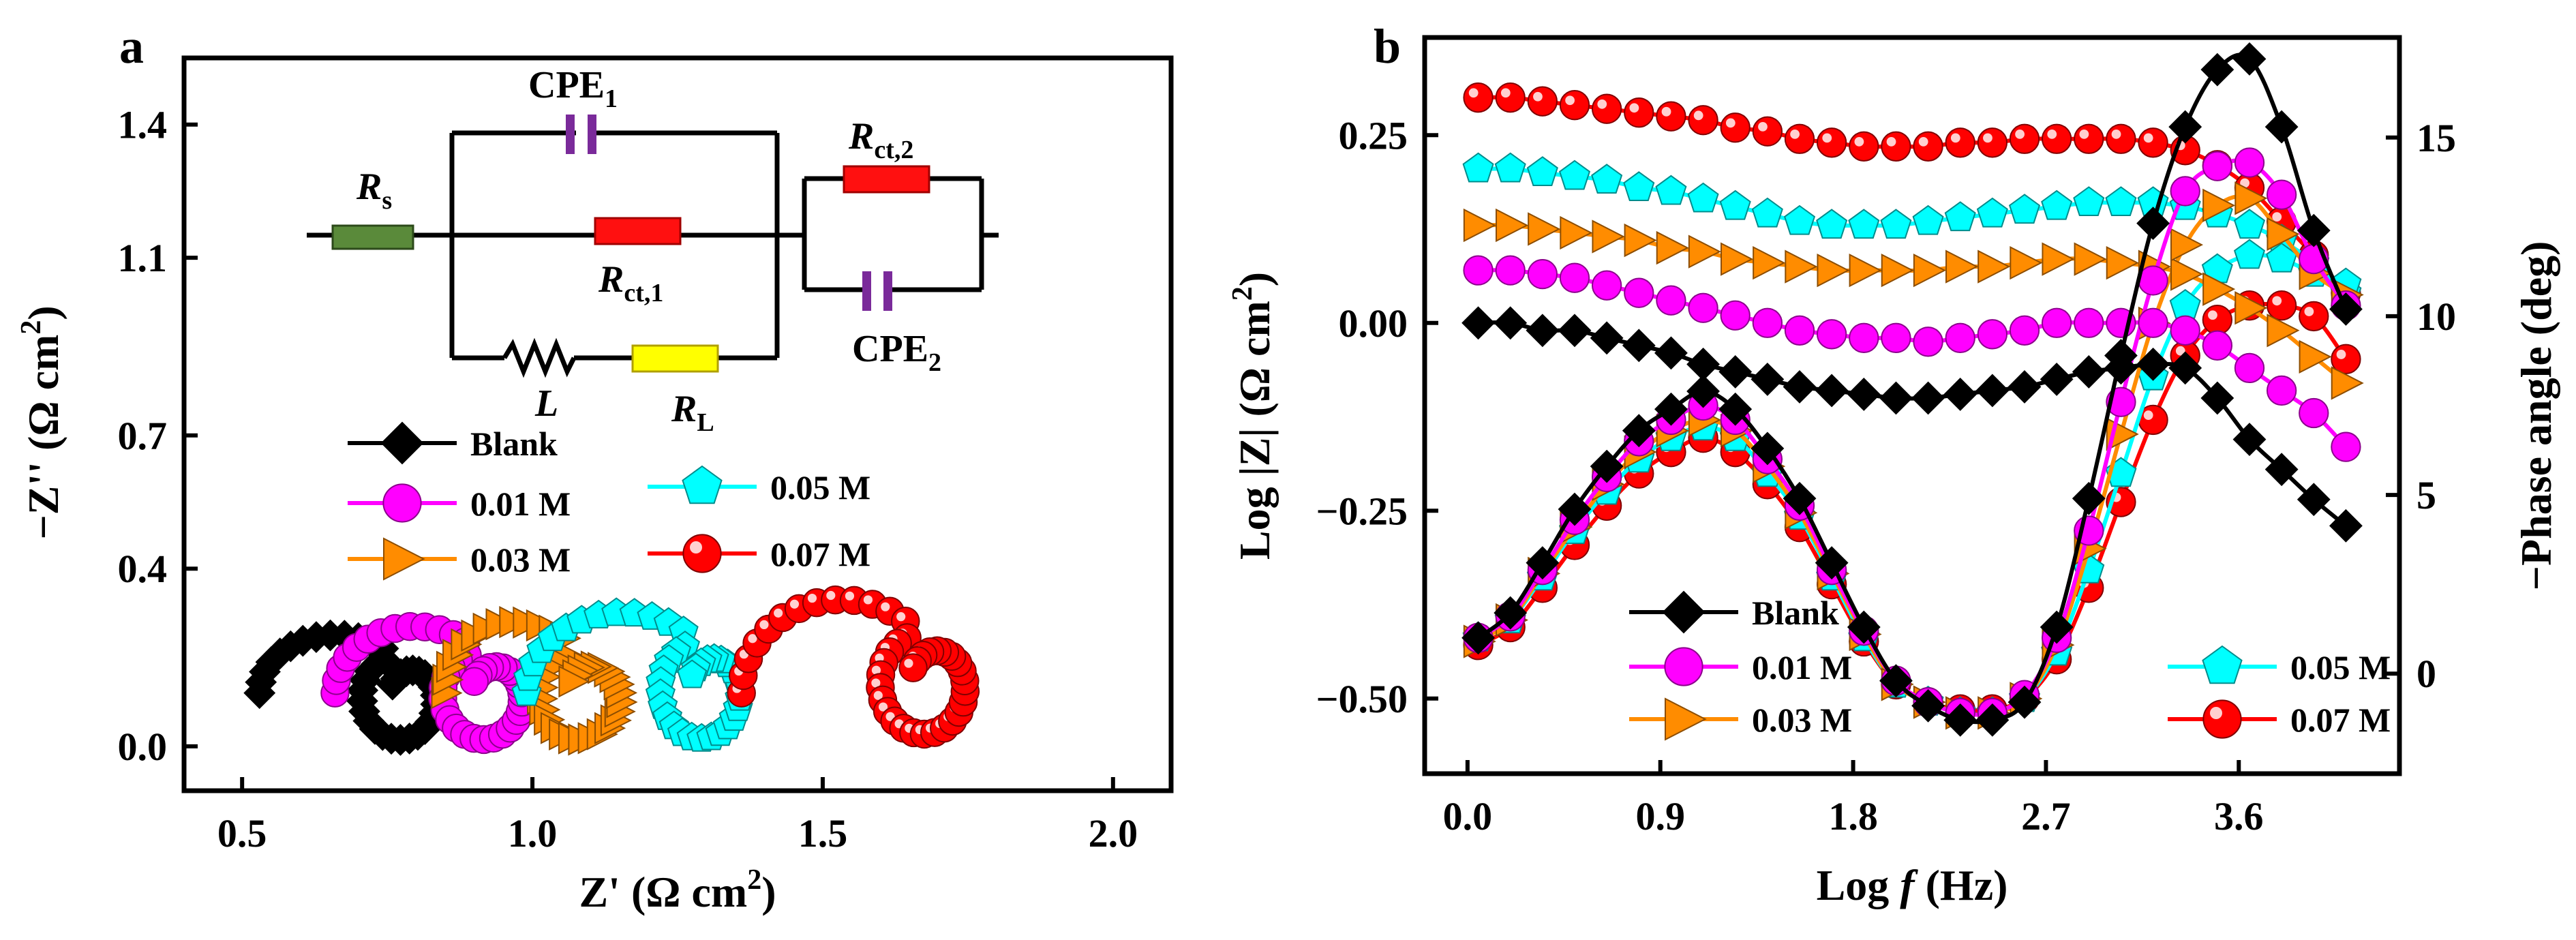 This screenshot has width=2576, height=940. What do you see at coordinates (638, 231) in the screenshot?
I see `rct1-resistor-icon` at bounding box center [638, 231].